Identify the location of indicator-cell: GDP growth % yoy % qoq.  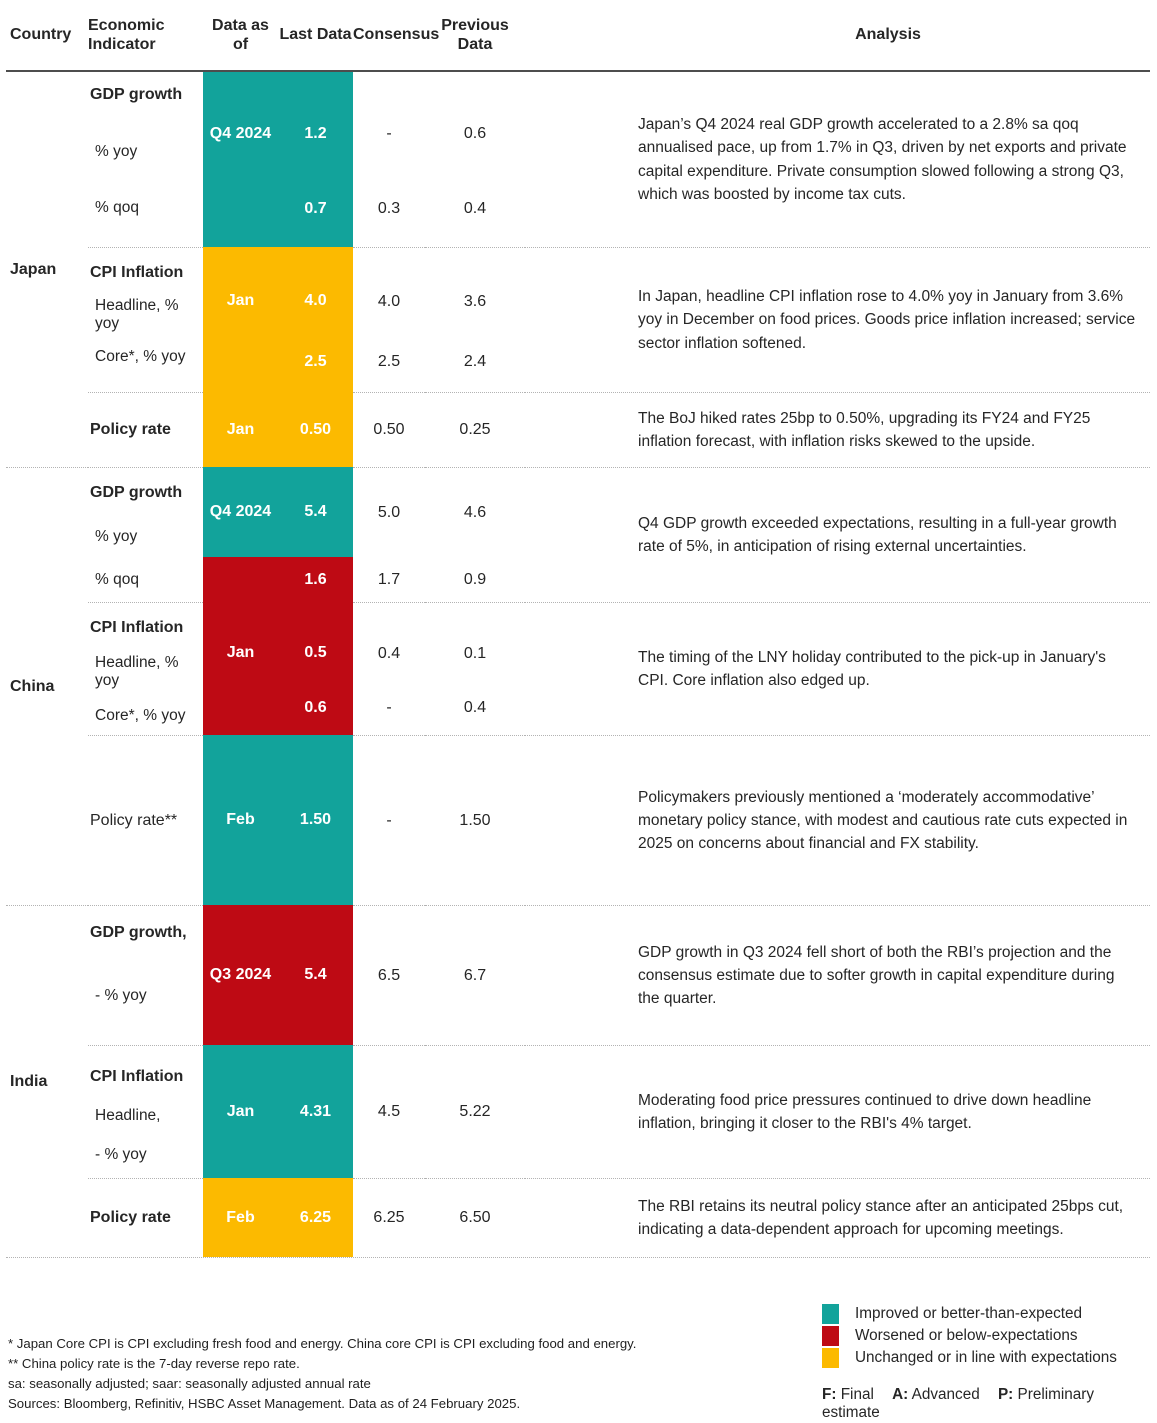
(145, 159).